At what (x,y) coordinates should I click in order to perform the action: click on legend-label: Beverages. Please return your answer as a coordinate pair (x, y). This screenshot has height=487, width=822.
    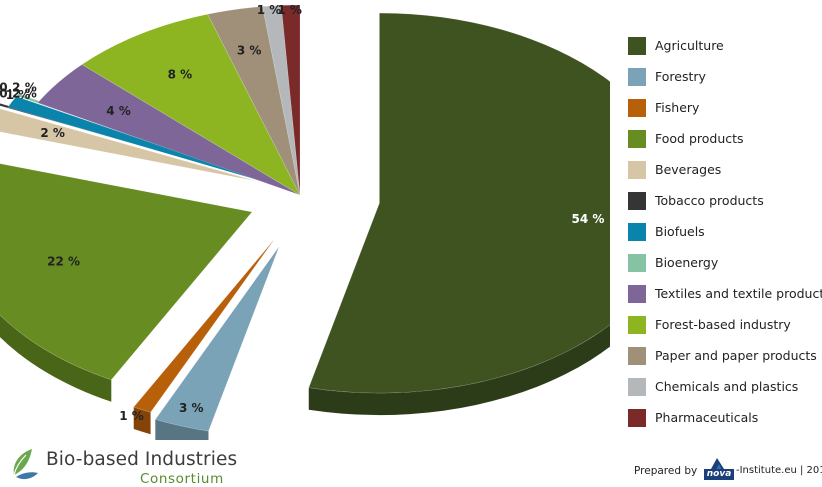
    Looking at the image, I should click on (688, 169).